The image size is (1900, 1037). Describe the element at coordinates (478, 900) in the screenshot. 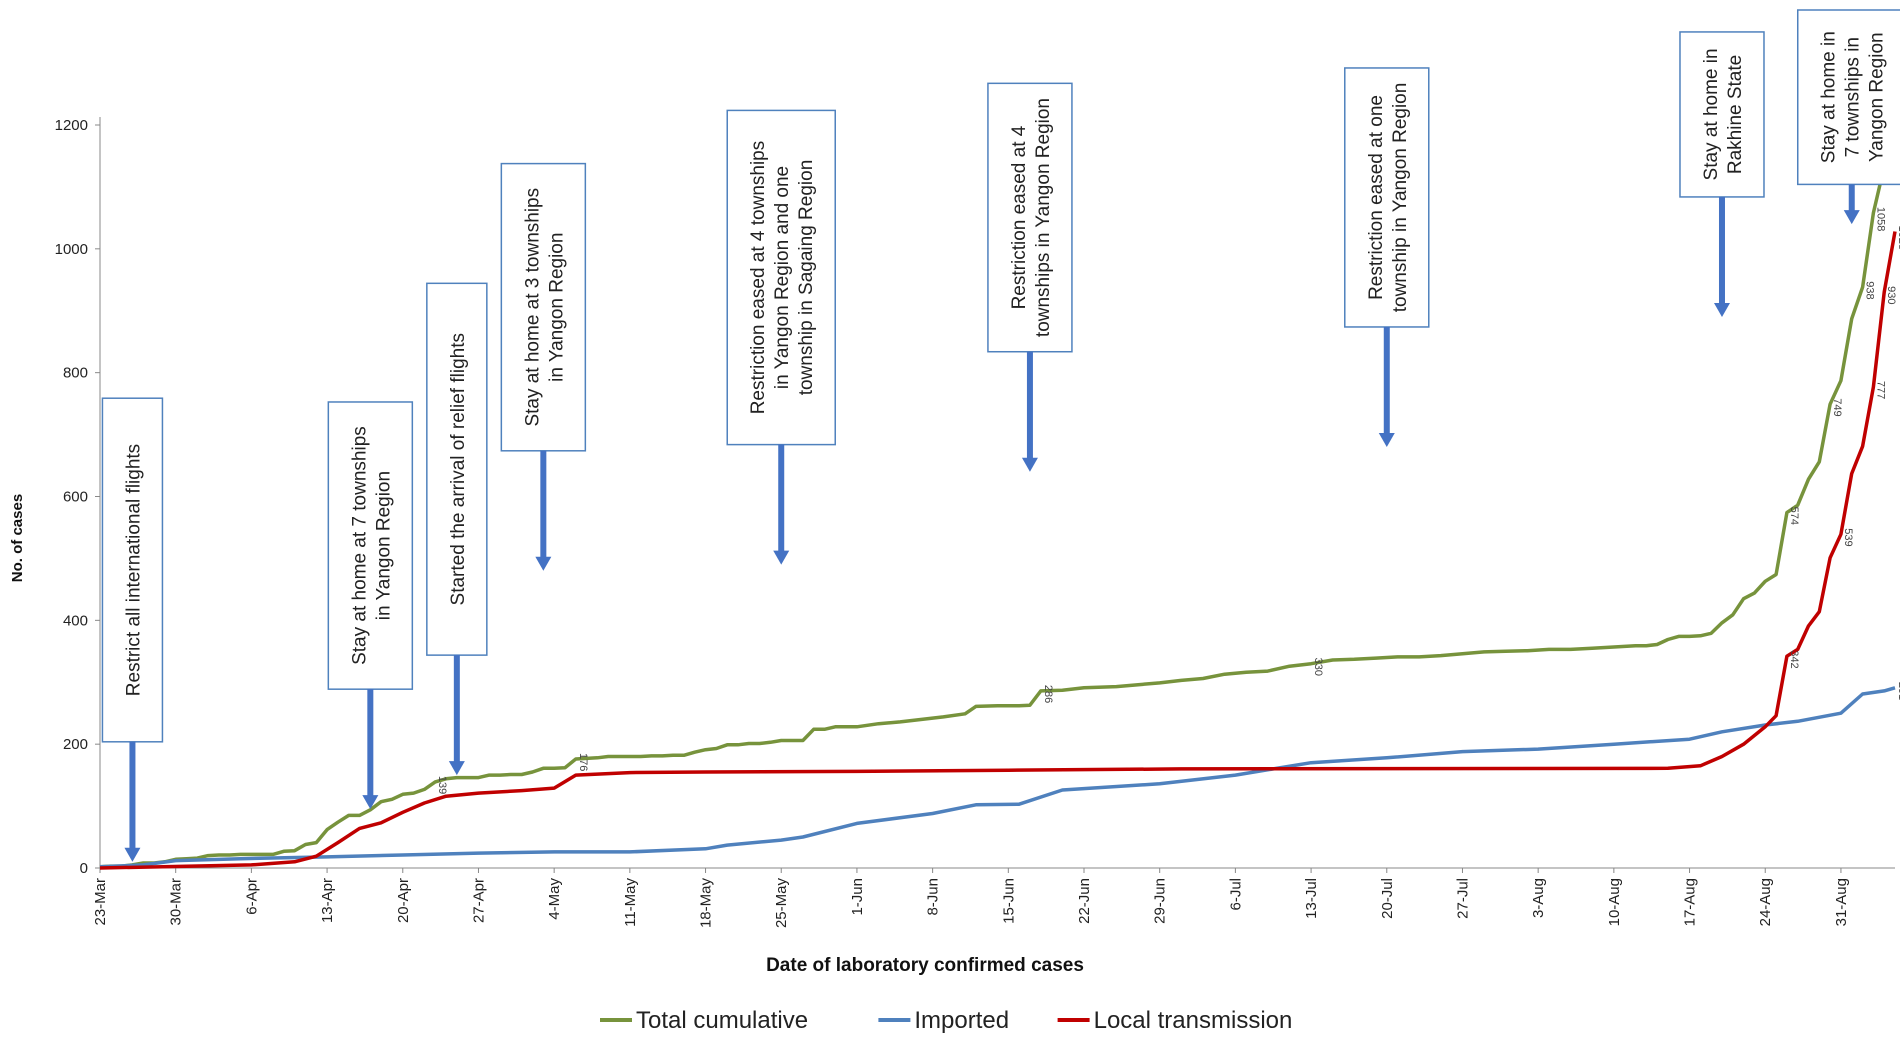

I see `x-tick-label: 27-Apr` at that location.